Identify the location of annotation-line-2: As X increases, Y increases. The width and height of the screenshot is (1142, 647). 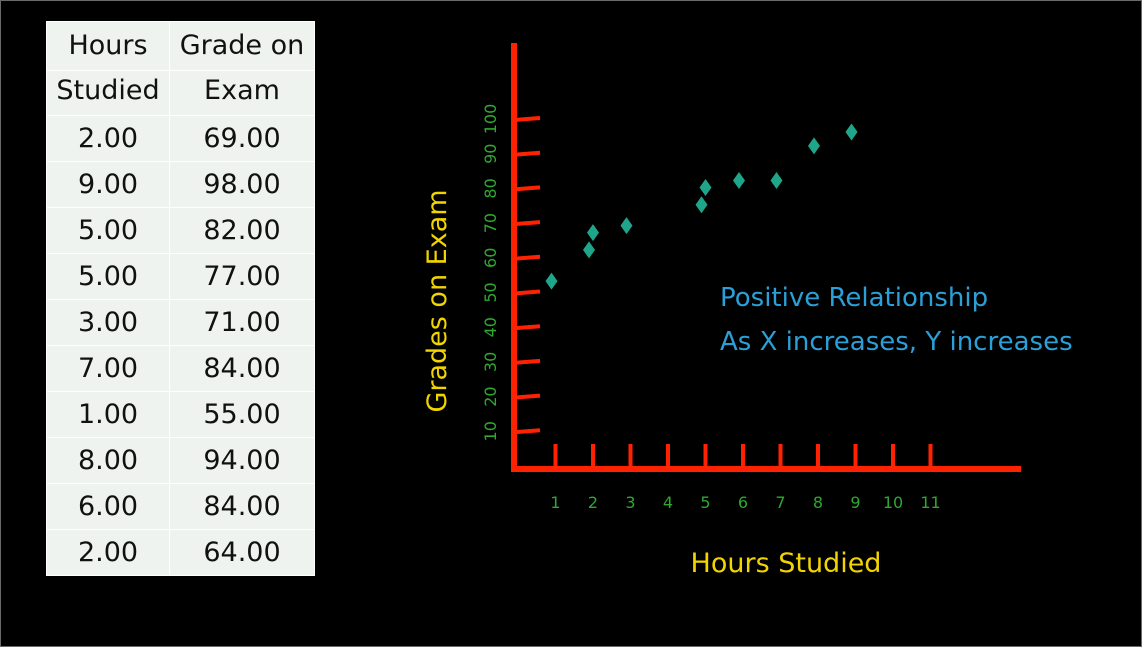
(896, 342).